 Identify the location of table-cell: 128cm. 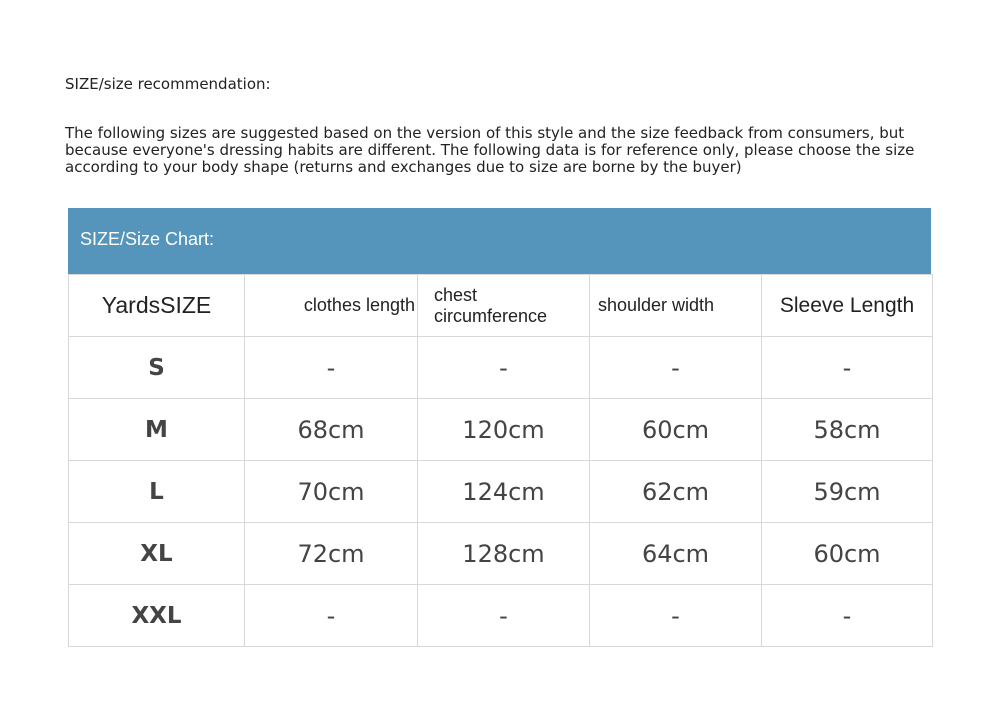
(503, 553).